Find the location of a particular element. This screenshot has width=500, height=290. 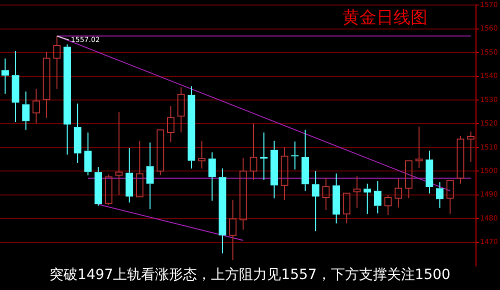

chart-title: 黄金日线图 is located at coordinates (385, 18).